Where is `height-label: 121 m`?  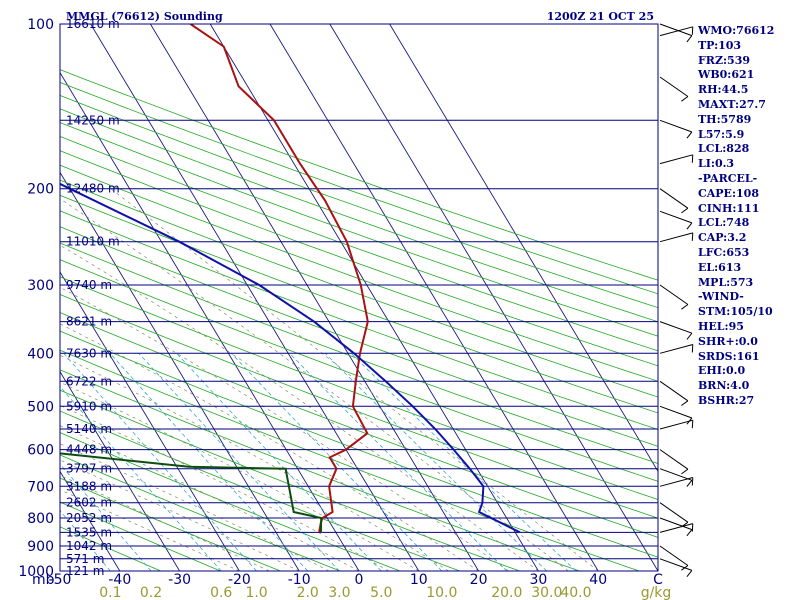 height-label: 121 m is located at coordinates (85, 571).